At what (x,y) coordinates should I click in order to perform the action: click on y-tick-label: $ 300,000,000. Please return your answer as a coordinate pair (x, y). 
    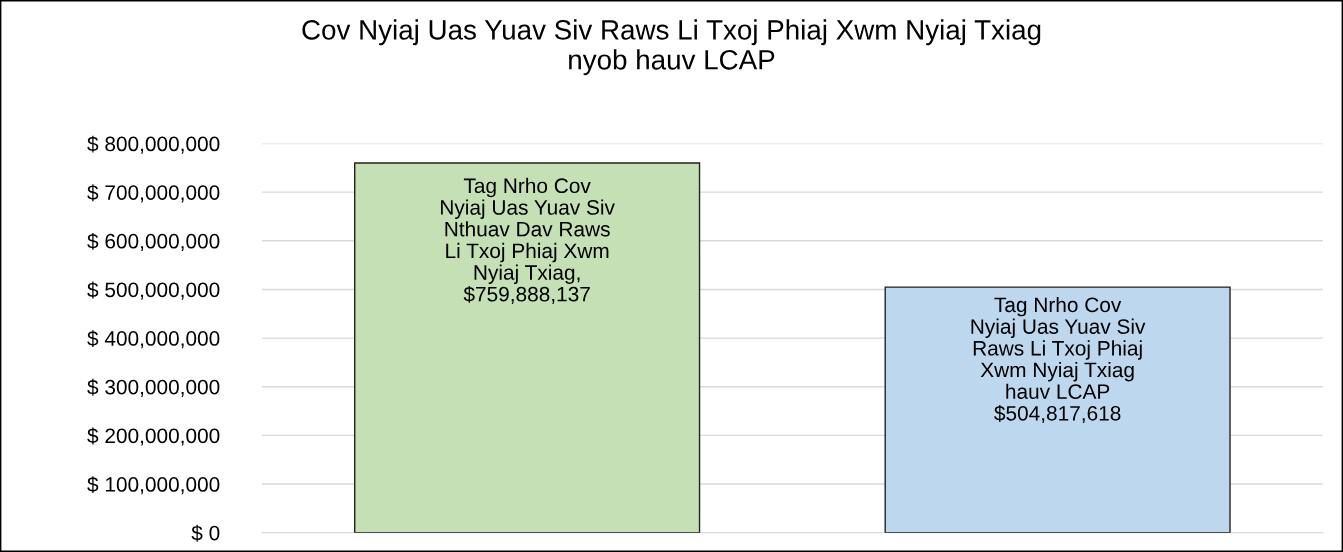
    Looking at the image, I should click on (153, 387).